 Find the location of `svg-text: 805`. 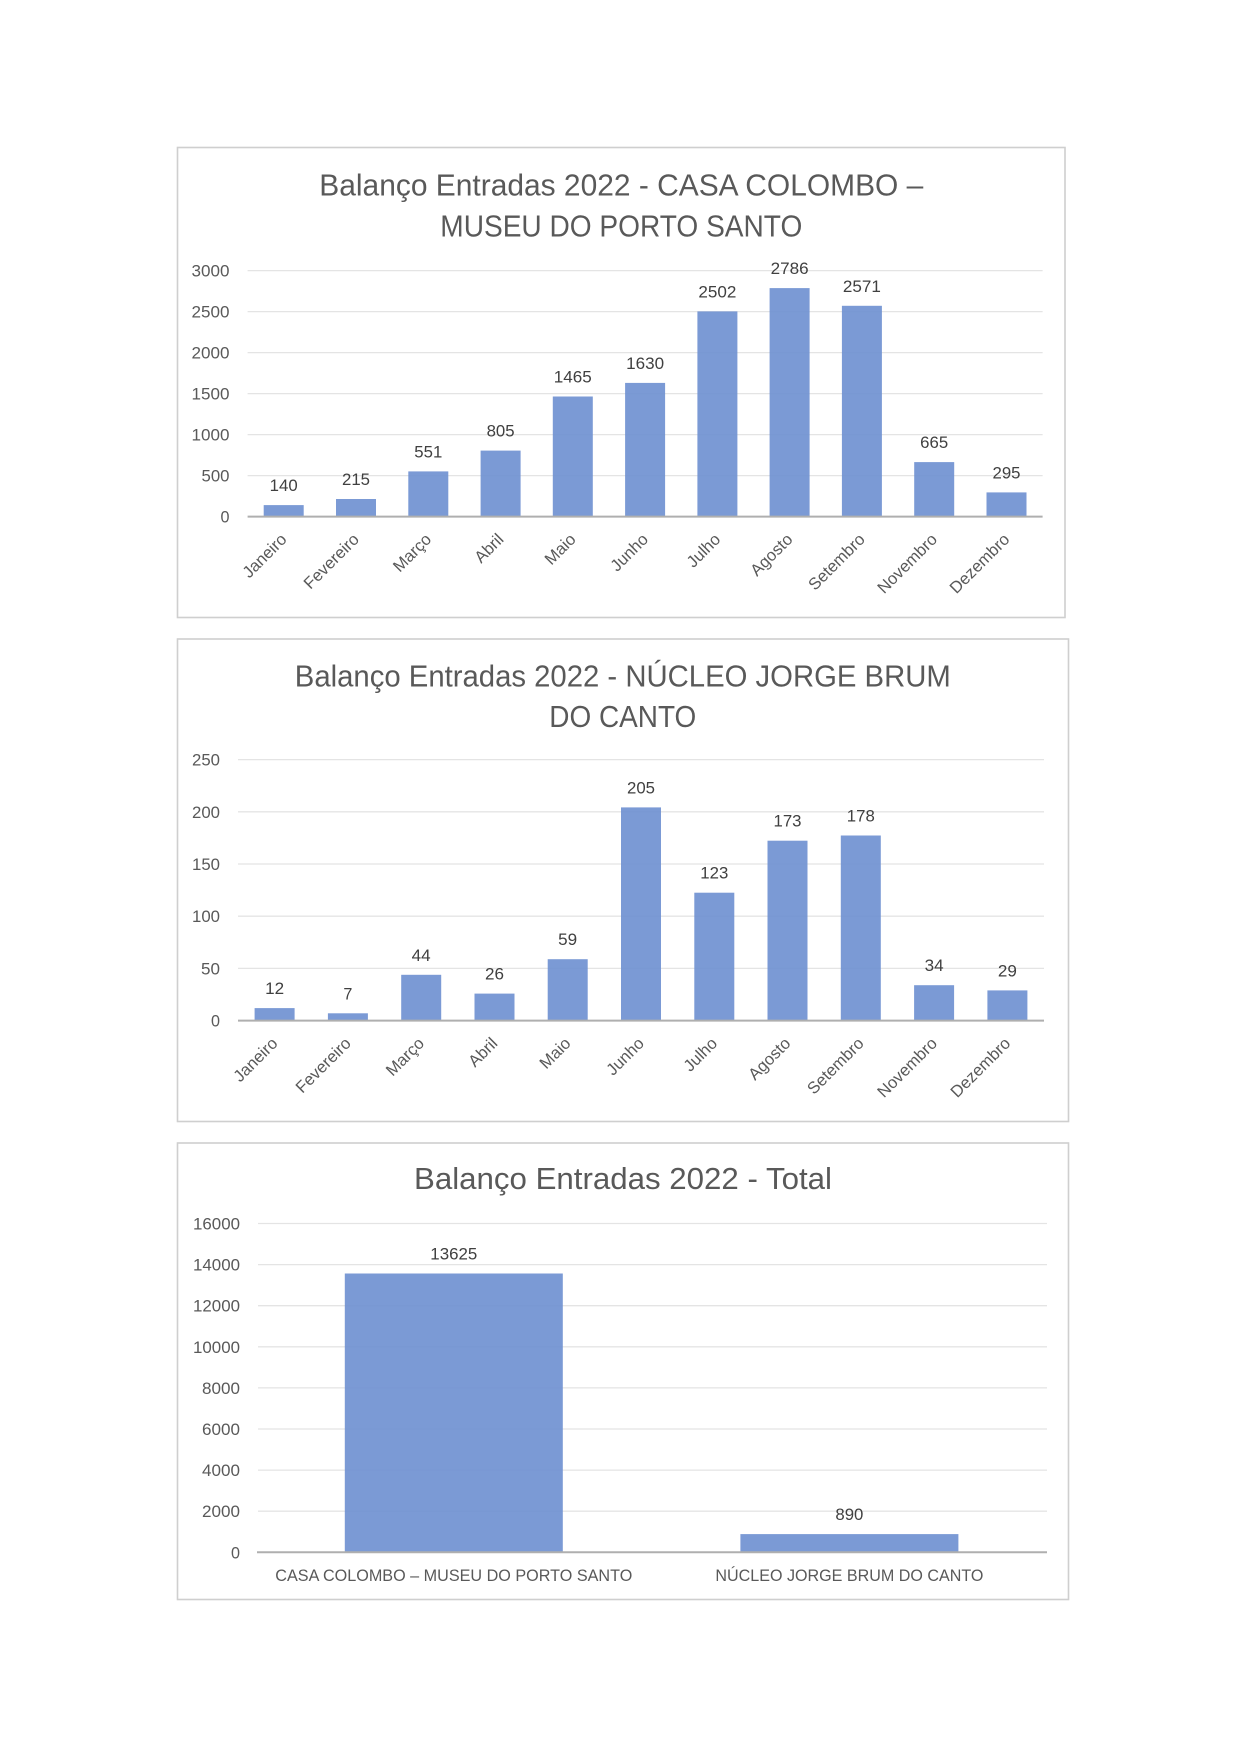

svg-text: 805 is located at coordinates (501, 431).